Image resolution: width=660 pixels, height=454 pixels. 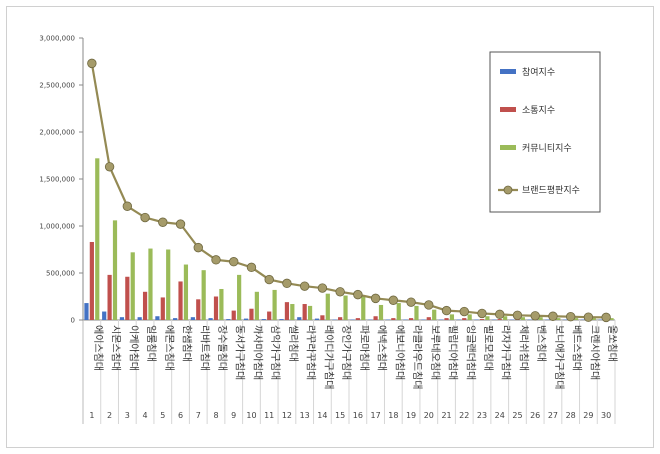 What do you see at coordinates (346, 352) in the screenshot?
I see `category-label-15: 장인가구침대` at bounding box center [346, 352].